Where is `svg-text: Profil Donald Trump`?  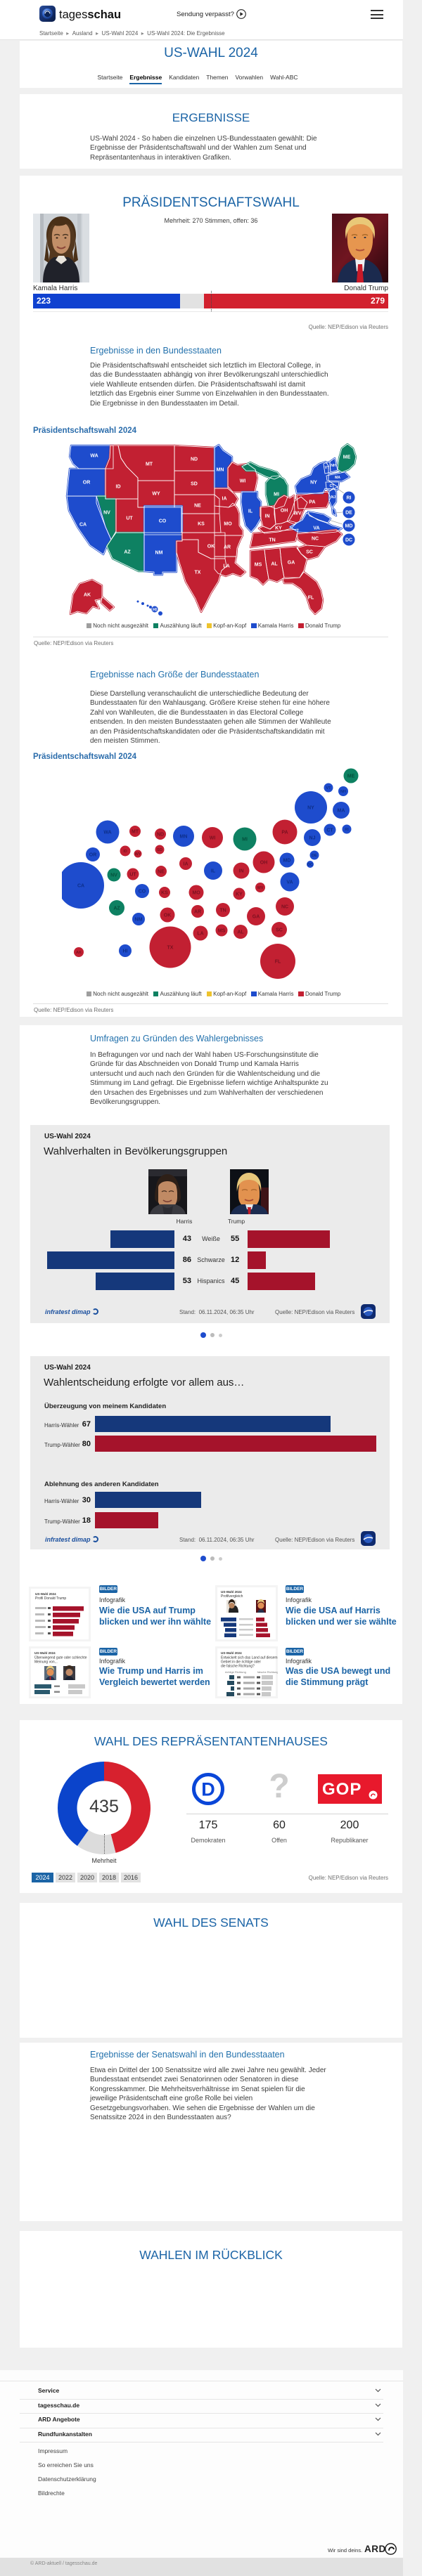
svg-text: Profil Donald Trump is located at coordinates (50, 1598).